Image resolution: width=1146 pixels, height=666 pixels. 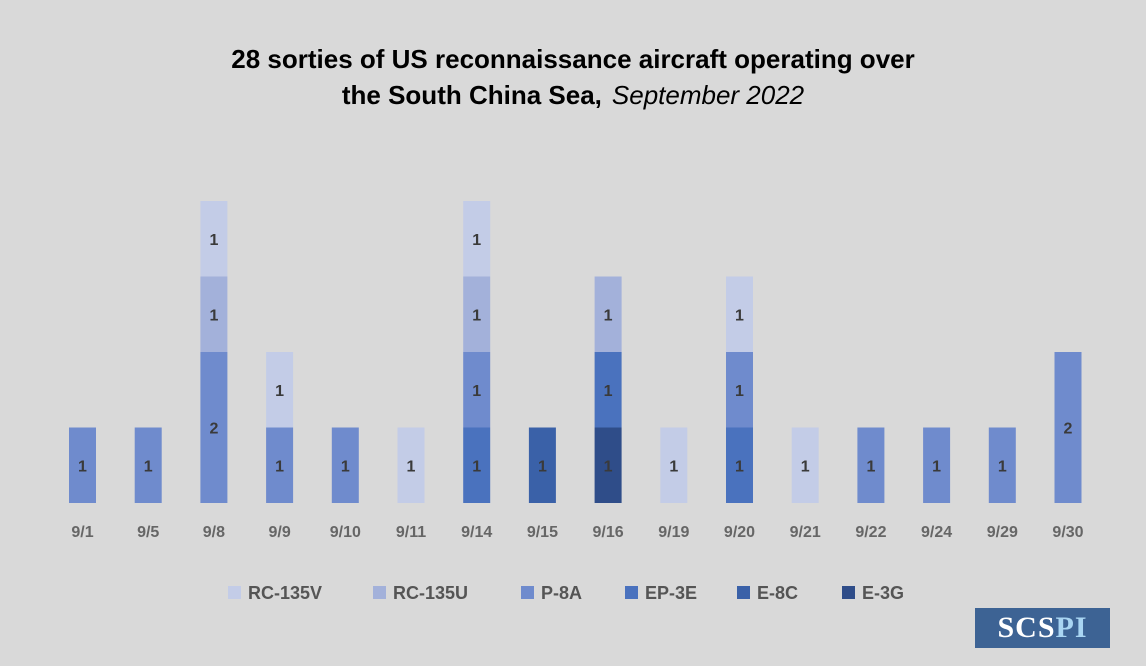 What do you see at coordinates (411, 532) in the screenshot?
I see `x-tick-label: 9/11` at bounding box center [411, 532].